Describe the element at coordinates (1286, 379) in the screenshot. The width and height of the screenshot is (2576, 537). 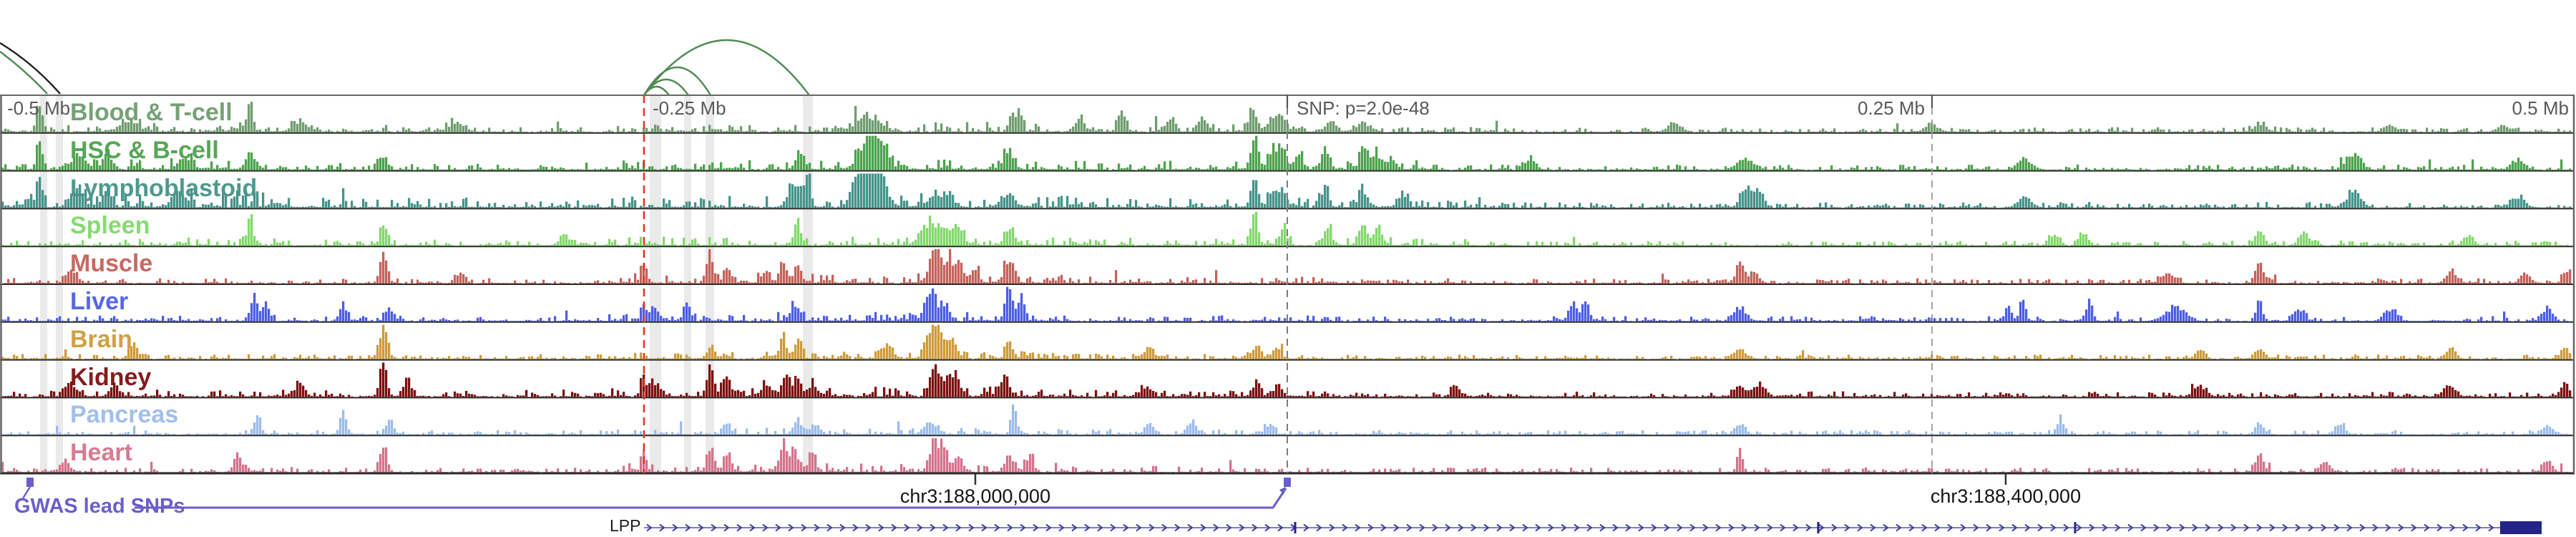
I see `signal-track-kidney` at that location.